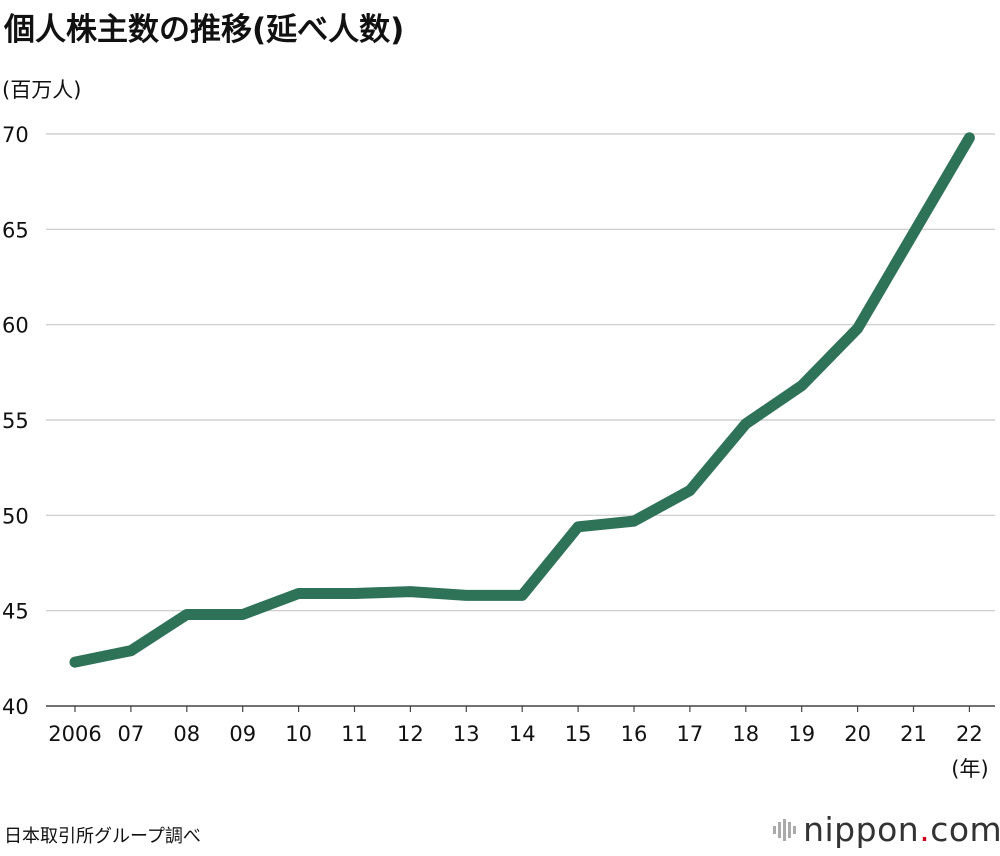 The width and height of the screenshot is (1000, 856). What do you see at coordinates (784, 829) in the screenshot?
I see `brand-bars-icon` at bounding box center [784, 829].